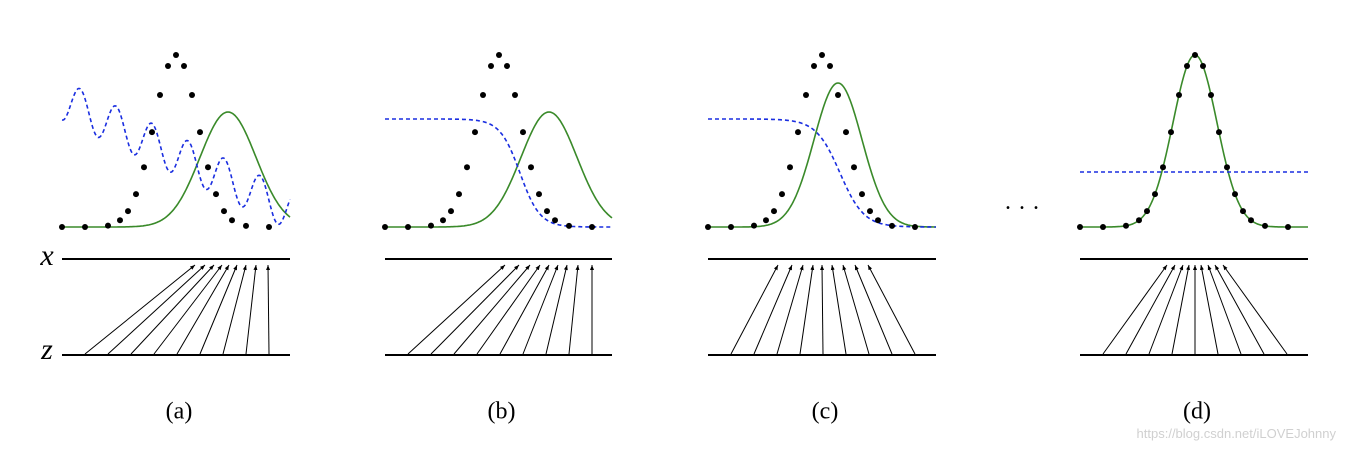  Describe the element at coordinates (498, 173) in the screenshot. I see `discriminator-curve` at that location.